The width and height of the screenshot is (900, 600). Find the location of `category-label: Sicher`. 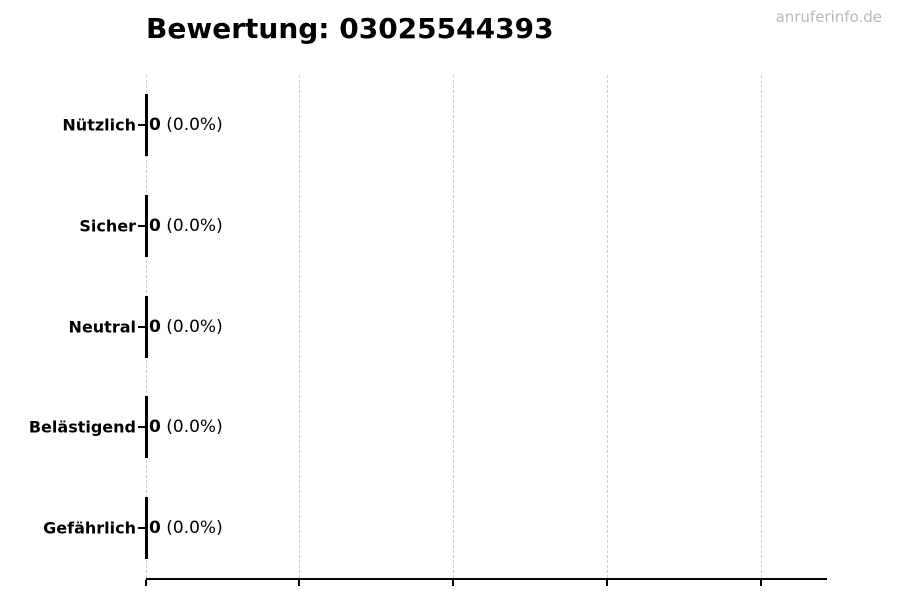

category-label: Sicher is located at coordinates (107, 226).